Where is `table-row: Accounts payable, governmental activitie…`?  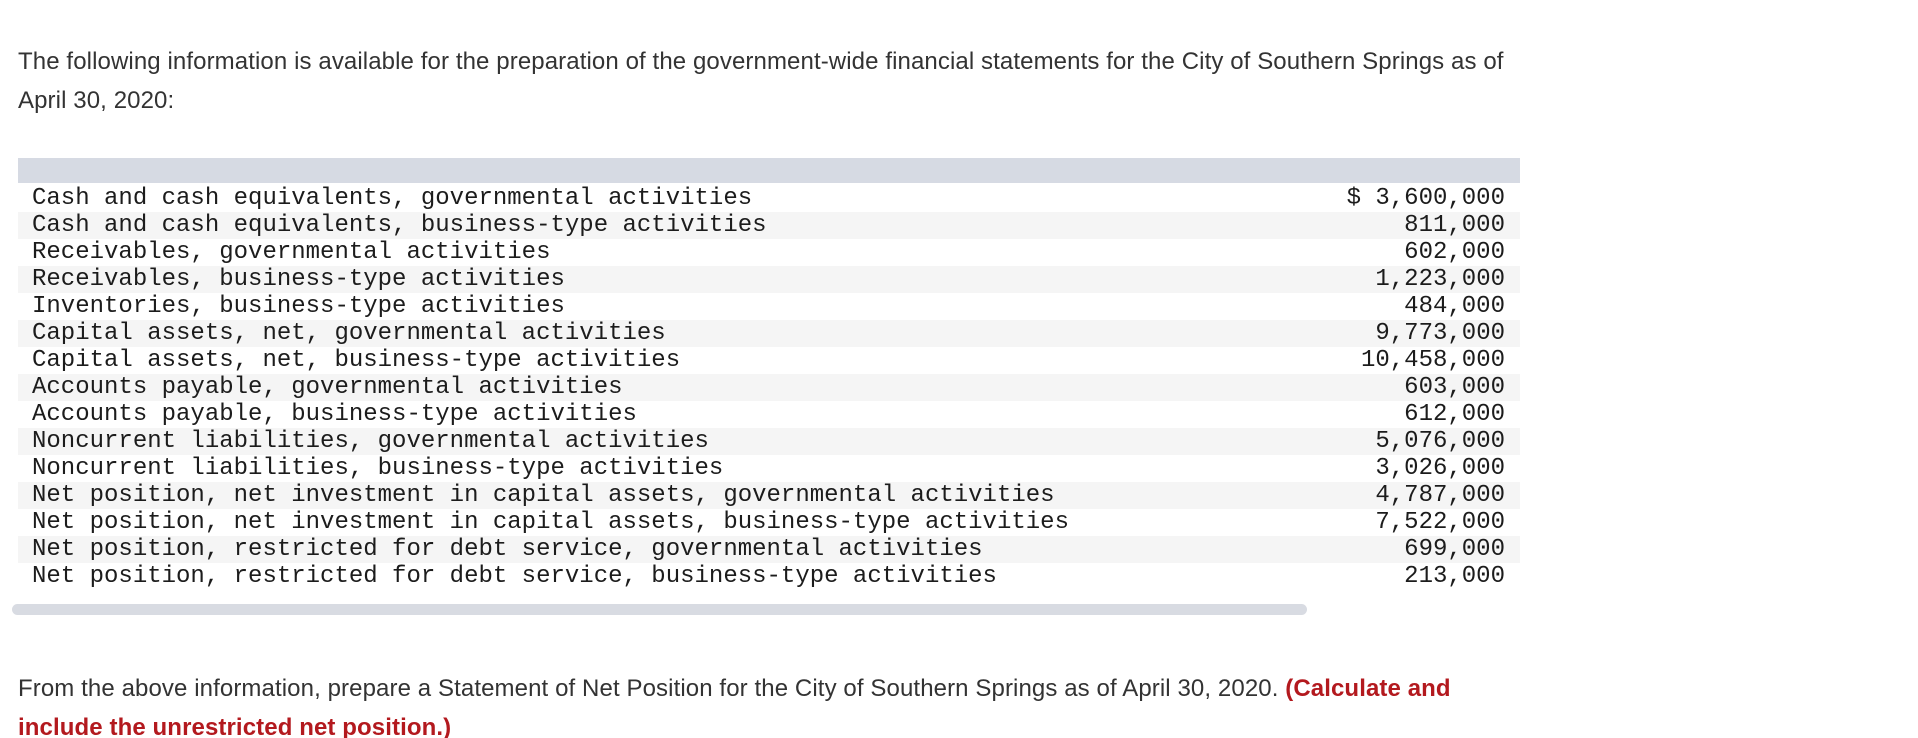 table-row: Accounts payable, governmental activitie… is located at coordinates (769, 387).